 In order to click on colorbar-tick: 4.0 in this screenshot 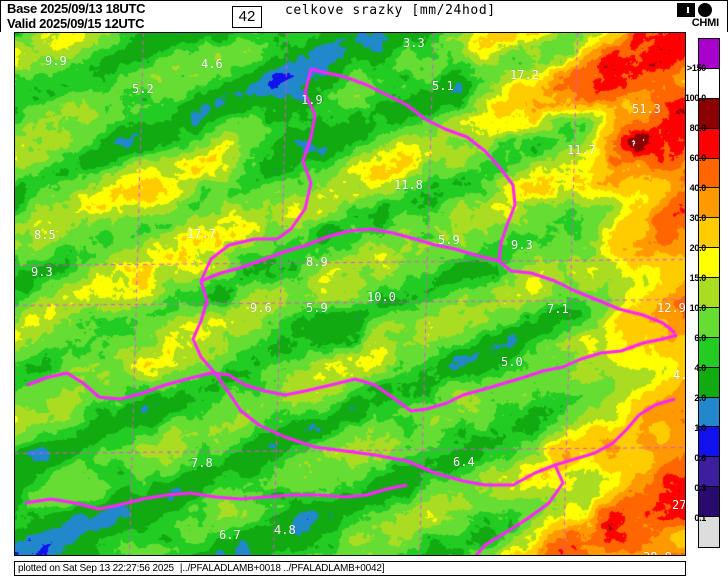, I will do `click(700, 368)`.